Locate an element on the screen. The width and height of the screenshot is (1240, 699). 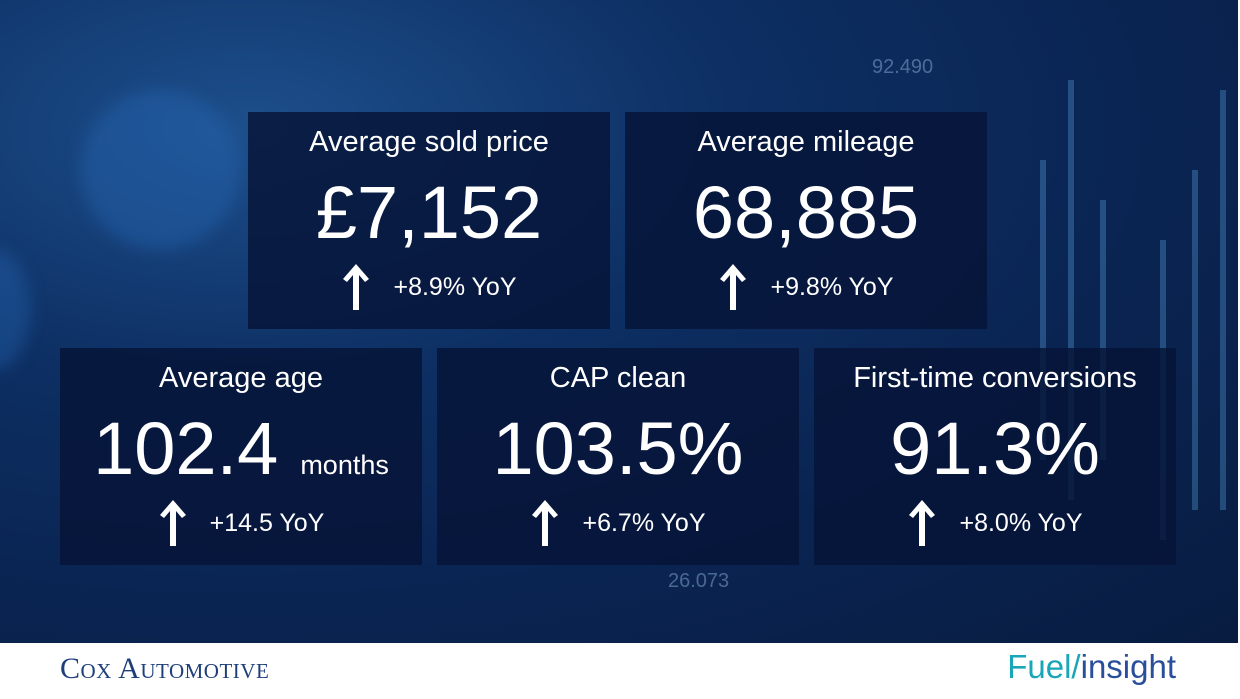
kpi-title: First-time conversions is located at coordinates (995, 378).